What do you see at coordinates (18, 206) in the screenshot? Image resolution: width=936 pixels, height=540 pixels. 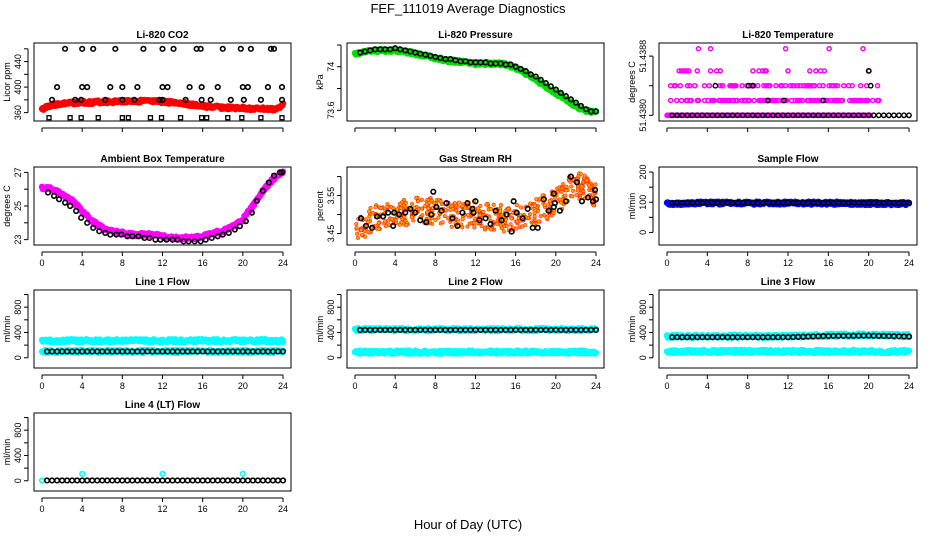 I see `y-tick-label: 25` at bounding box center [18, 206].